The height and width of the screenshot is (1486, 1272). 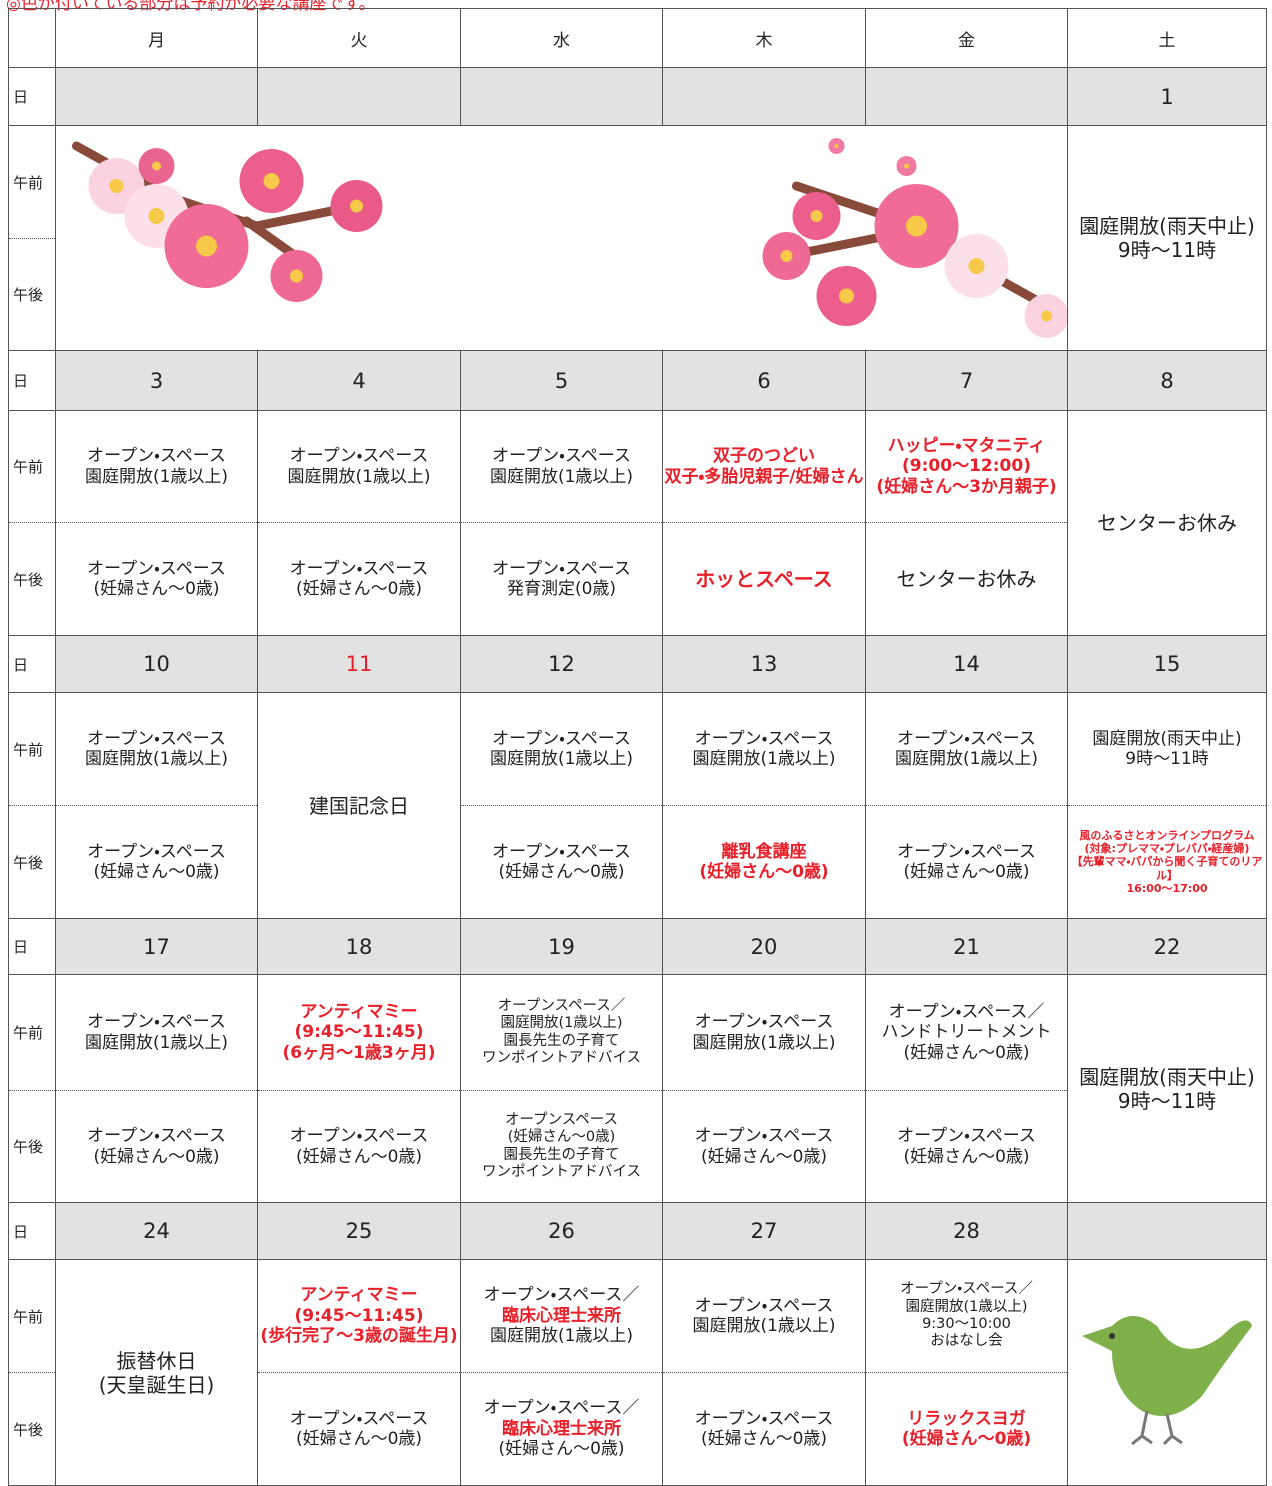 I want to click on schedule-cell: アンティマミー (9:45～11:45) (6ヶ月～1歳3ヶ月), so click(x=359, y=1032).